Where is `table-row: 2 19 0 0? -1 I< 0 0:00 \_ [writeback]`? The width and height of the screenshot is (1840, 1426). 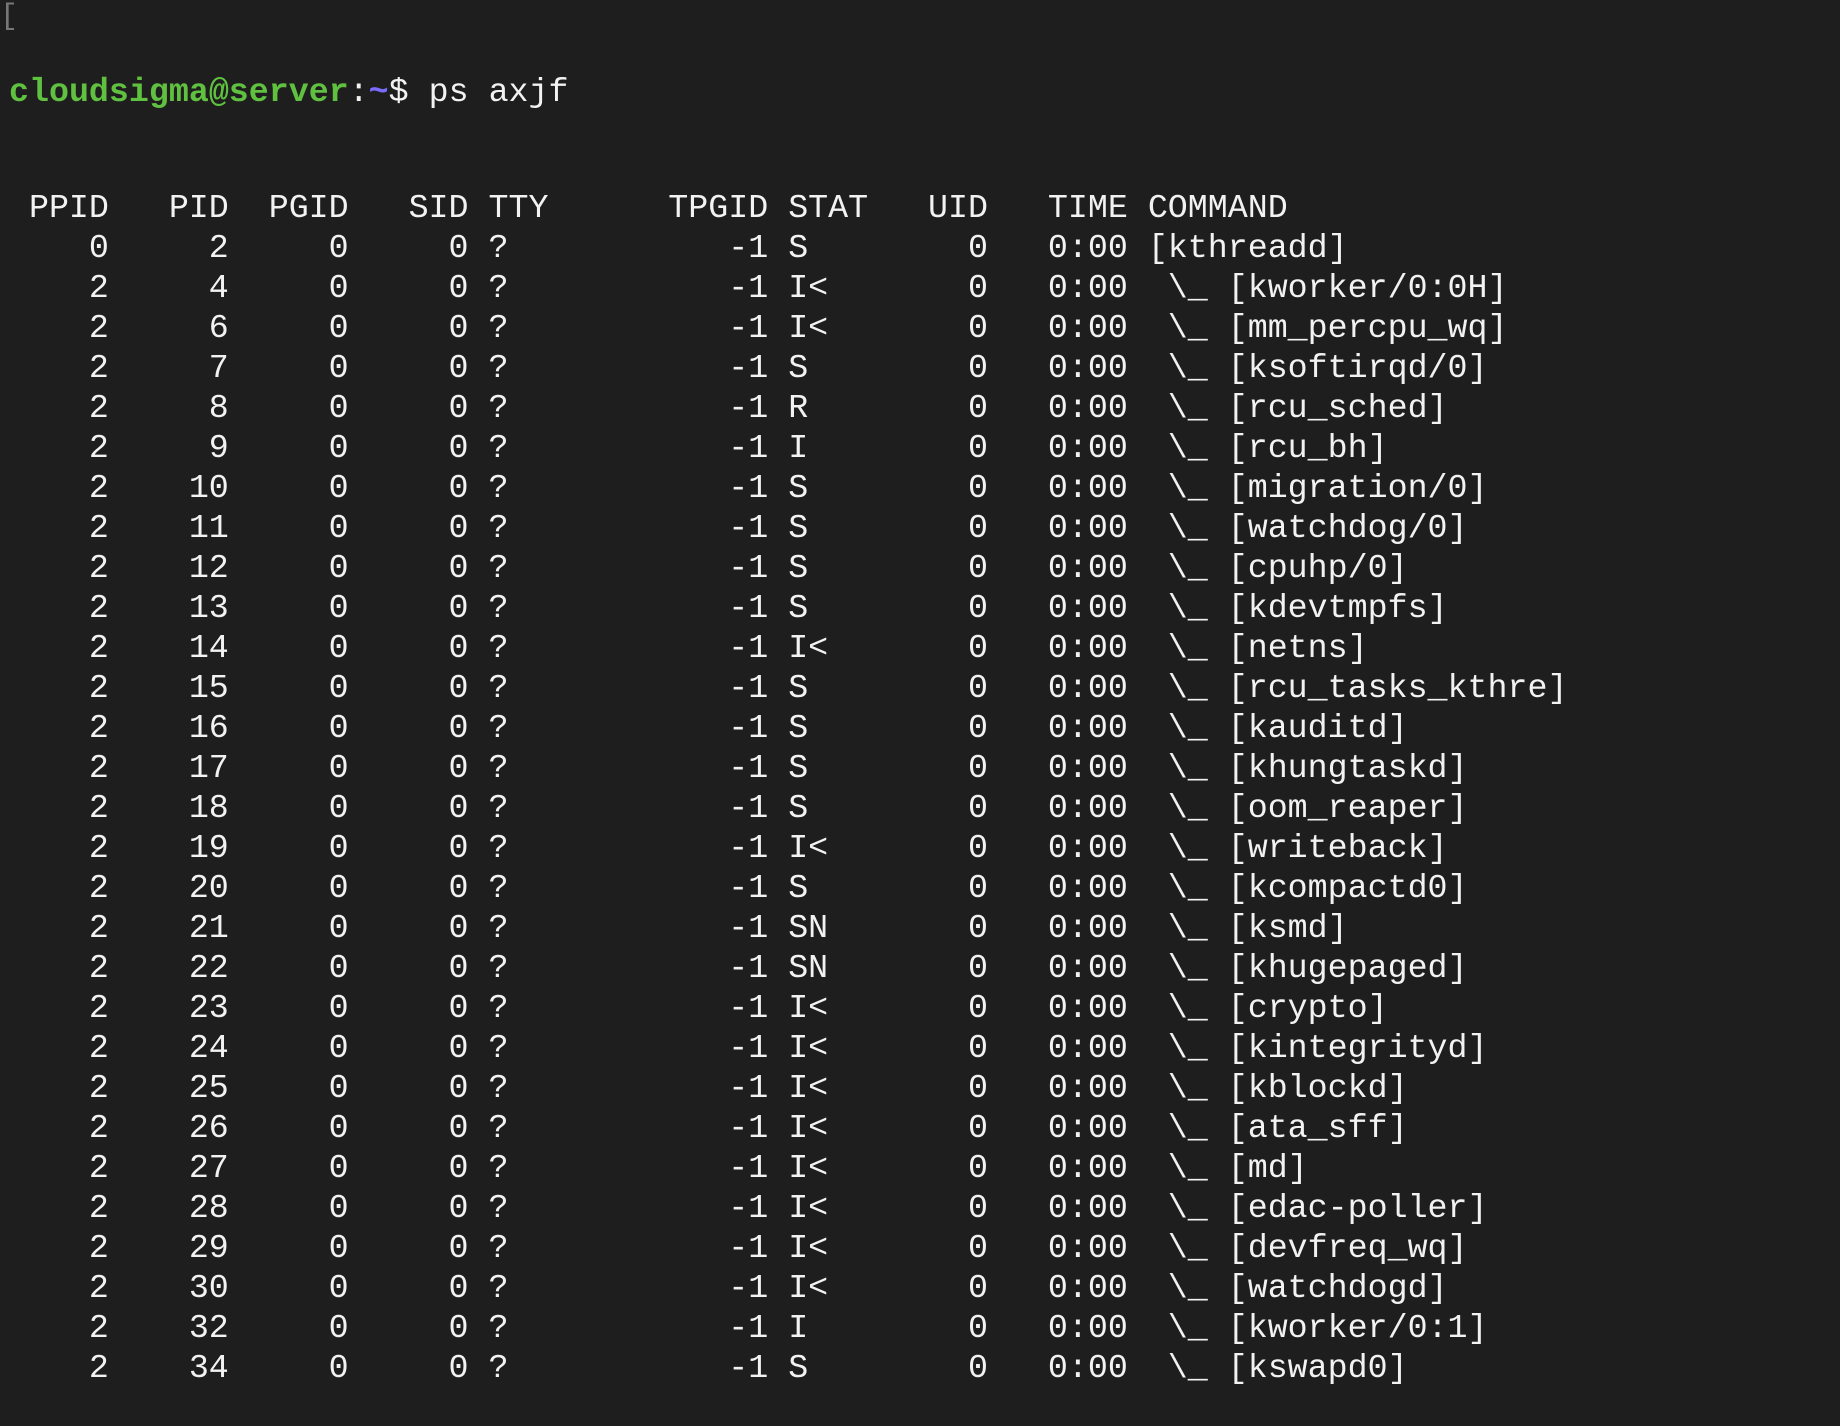
table-row: 2 19 0 0? -1 I< 0 0:00 \_ [writeback] is located at coordinates (788, 848).